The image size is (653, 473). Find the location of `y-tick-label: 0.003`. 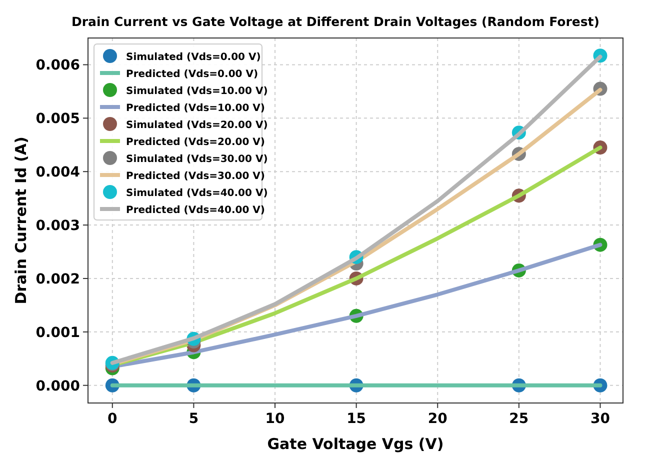

y-tick-label: 0.003 is located at coordinates (58, 226).